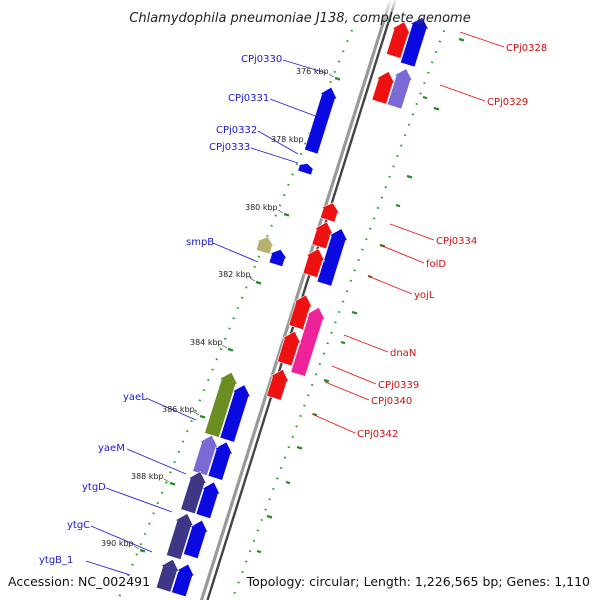  I want to click on label-line-cpj0331, so click(294, 108).